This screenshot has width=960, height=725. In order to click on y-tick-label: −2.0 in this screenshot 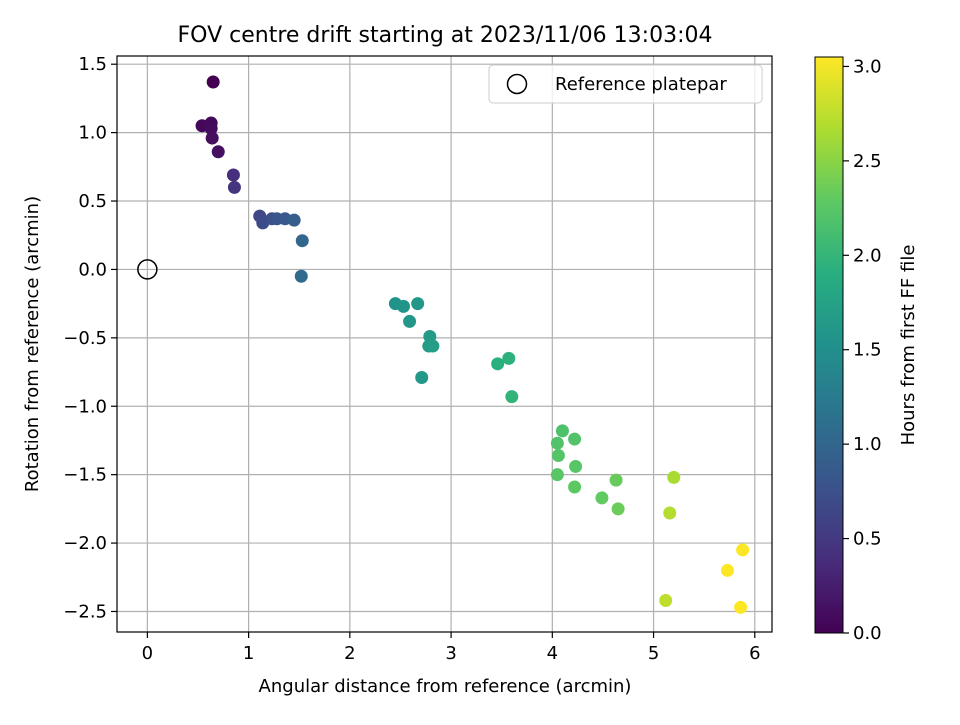, I will do `click(85, 543)`.